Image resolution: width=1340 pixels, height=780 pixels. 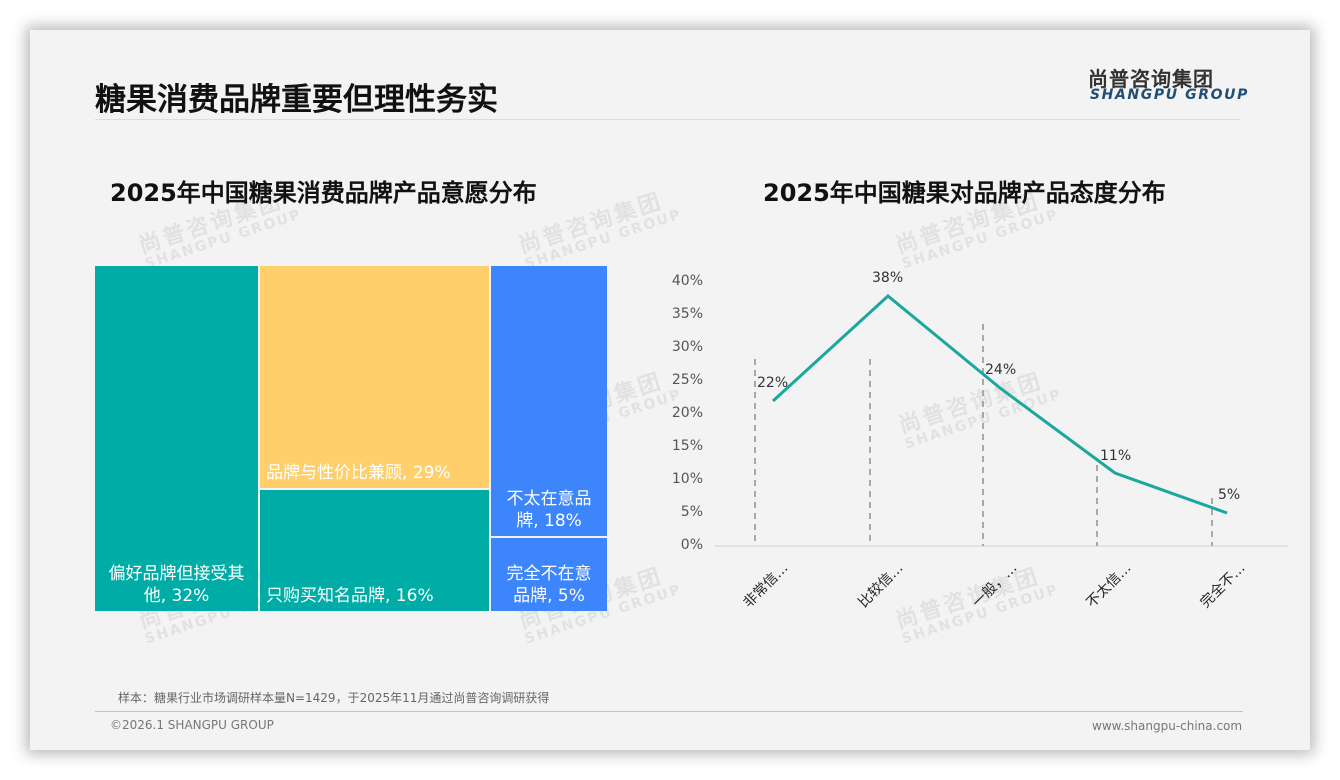 What do you see at coordinates (549, 401) in the screenshot?
I see `treemap-cell-not-care-much: 不太在意品 牌, 18%` at bounding box center [549, 401].